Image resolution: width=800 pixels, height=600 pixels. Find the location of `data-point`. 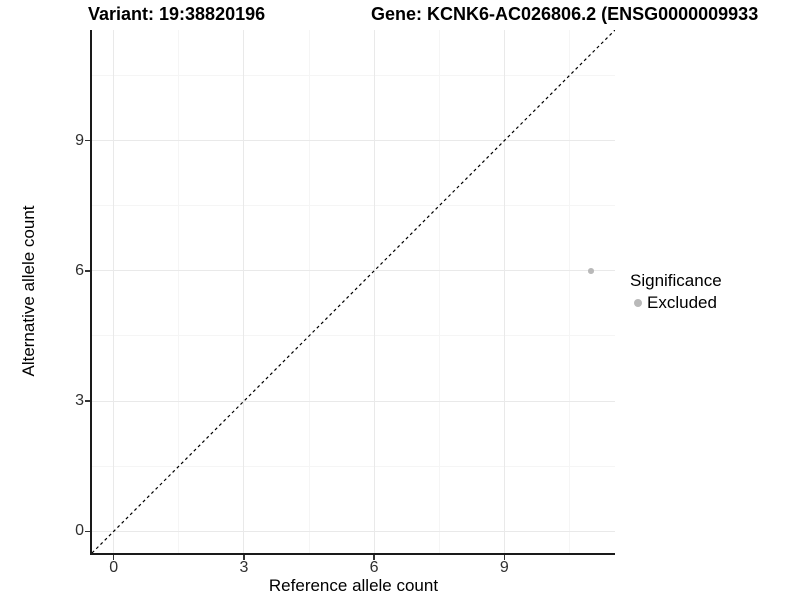

data-point is located at coordinates (591, 271).